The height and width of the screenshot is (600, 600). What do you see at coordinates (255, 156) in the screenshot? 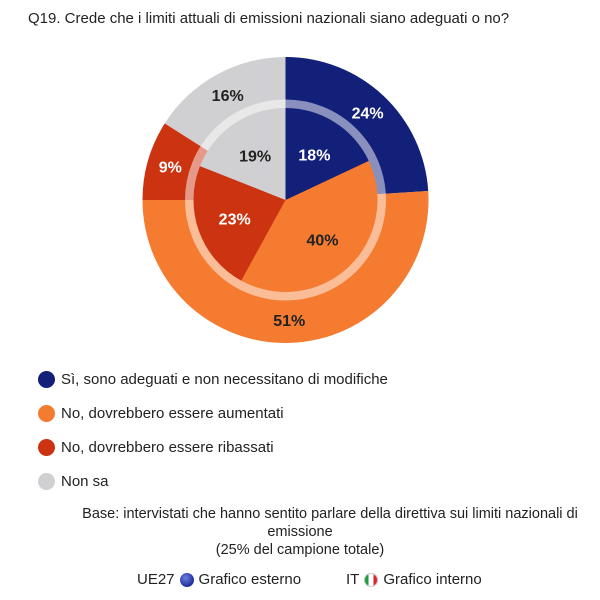
I see `slice-value-label: 19%` at bounding box center [255, 156].